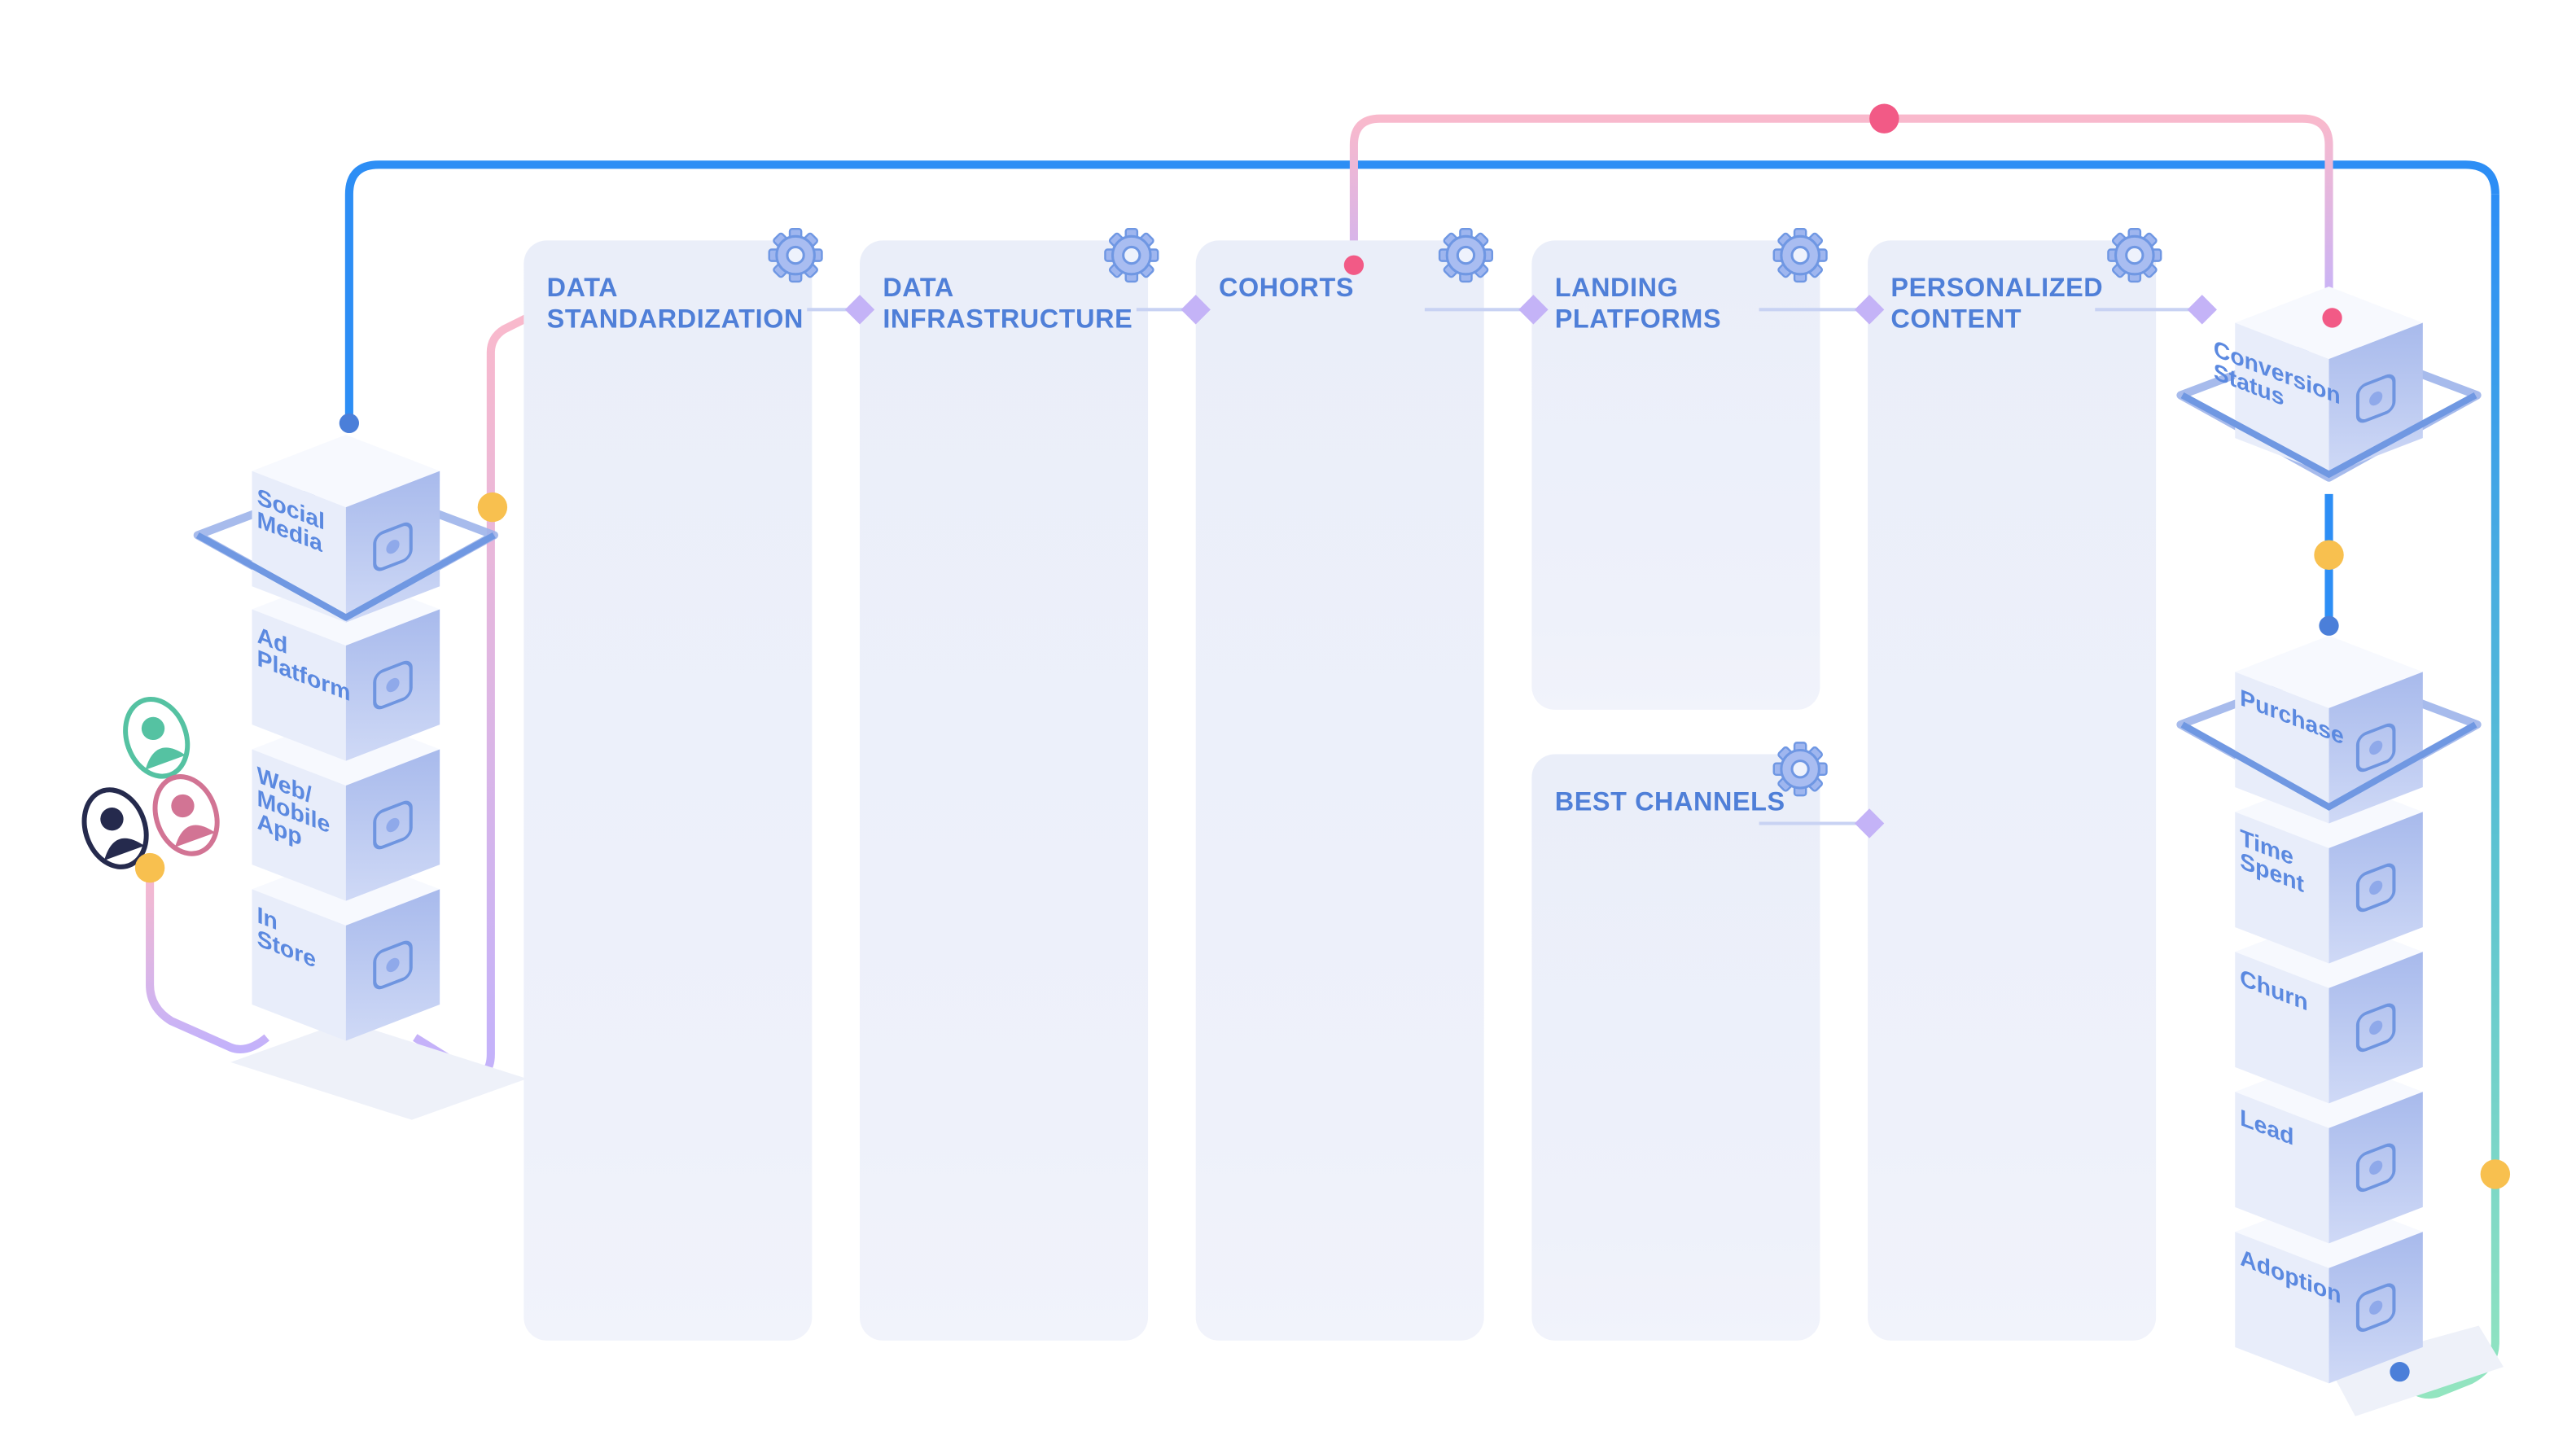 The height and width of the screenshot is (1449, 2576). Describe the element at coordinates (1004, 790) in the screenshot. I see `column-data-infrastructure: DATA INFRASTRUCTURE` at that location.